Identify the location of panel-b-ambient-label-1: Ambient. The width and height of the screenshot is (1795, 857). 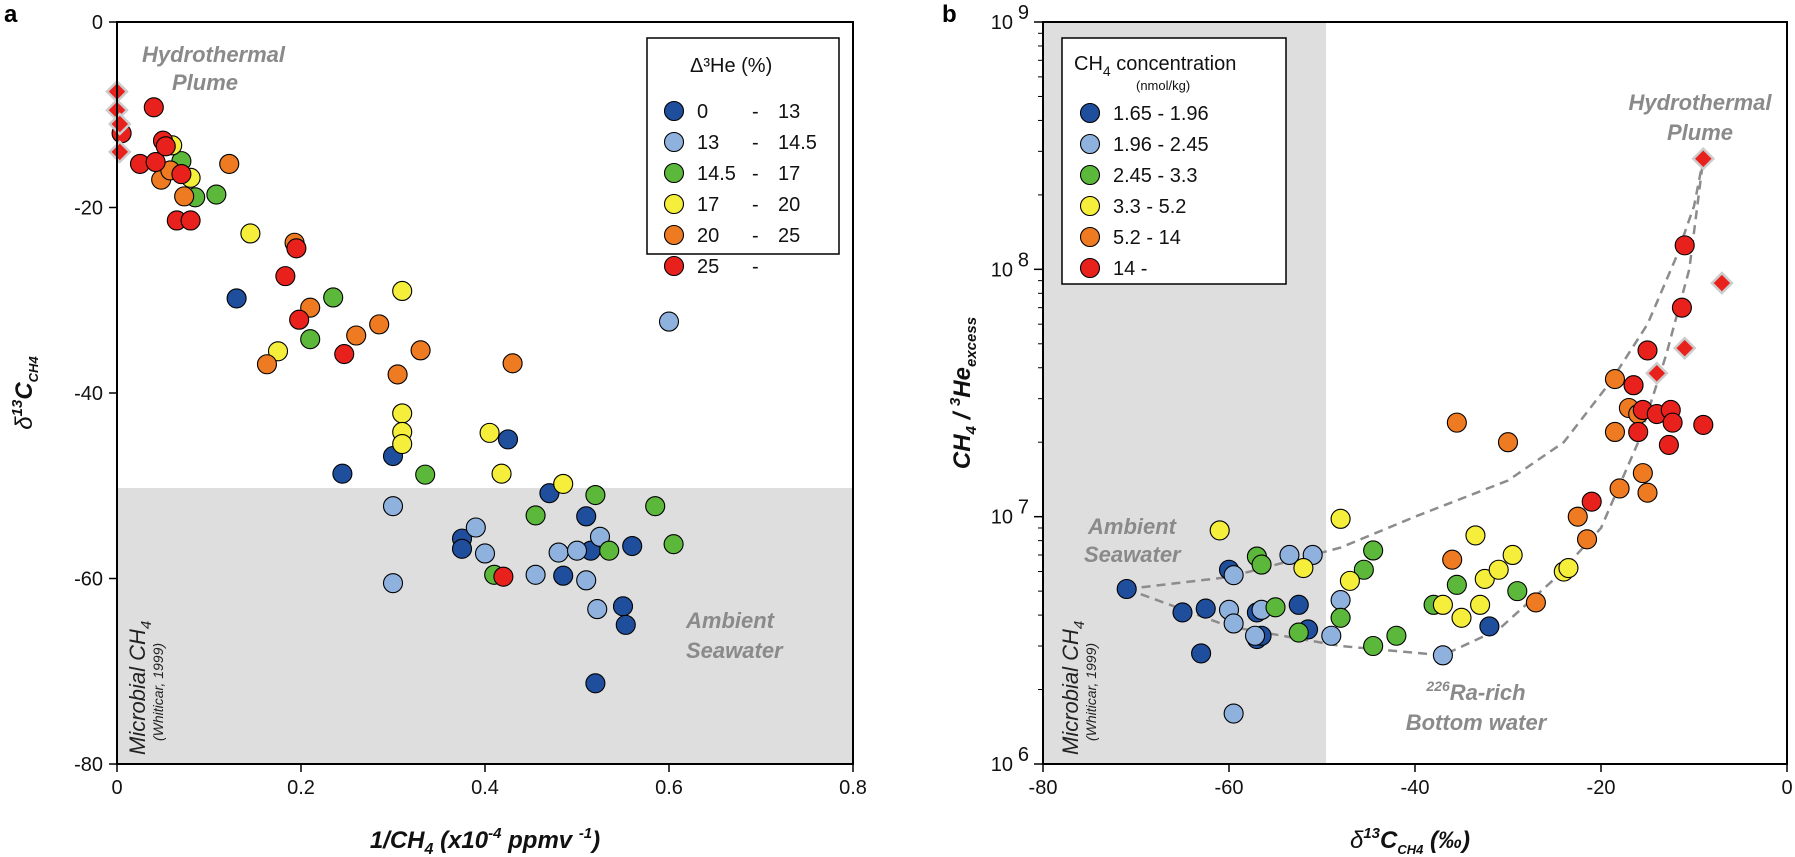
(1132, 526).